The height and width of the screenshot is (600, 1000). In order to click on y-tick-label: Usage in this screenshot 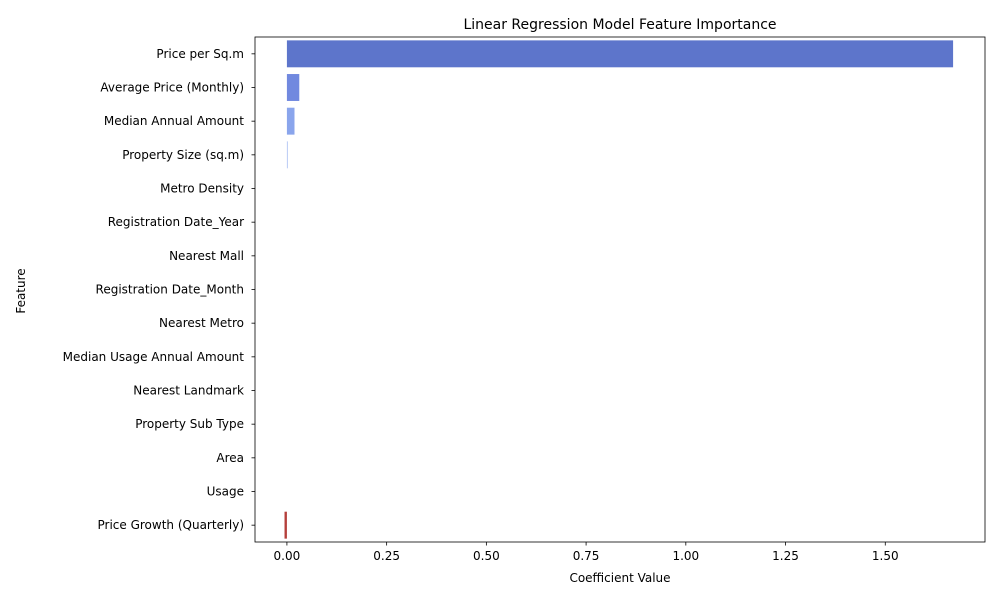, I will do `click(225, 492)`.